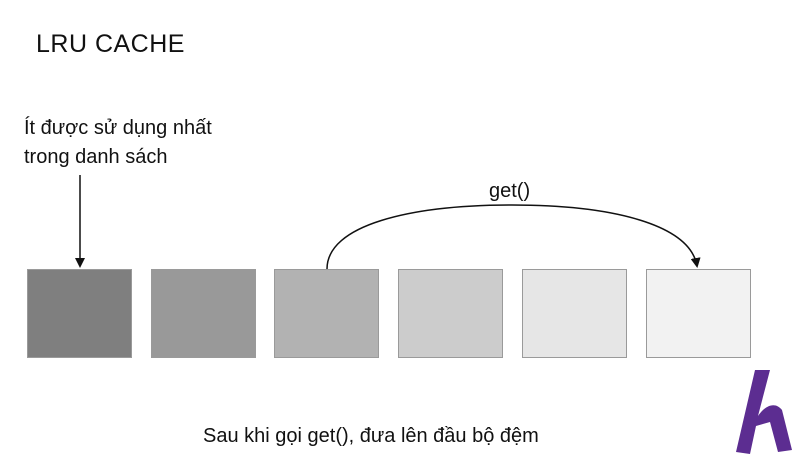 The width and height of the screenshot is (808, 468). What do you see at coordinates (118, 143) in the screenshot?
I see `least-used-label: Ít được sử dụng nhất trong danh sách` at bounding box center [118, 143].